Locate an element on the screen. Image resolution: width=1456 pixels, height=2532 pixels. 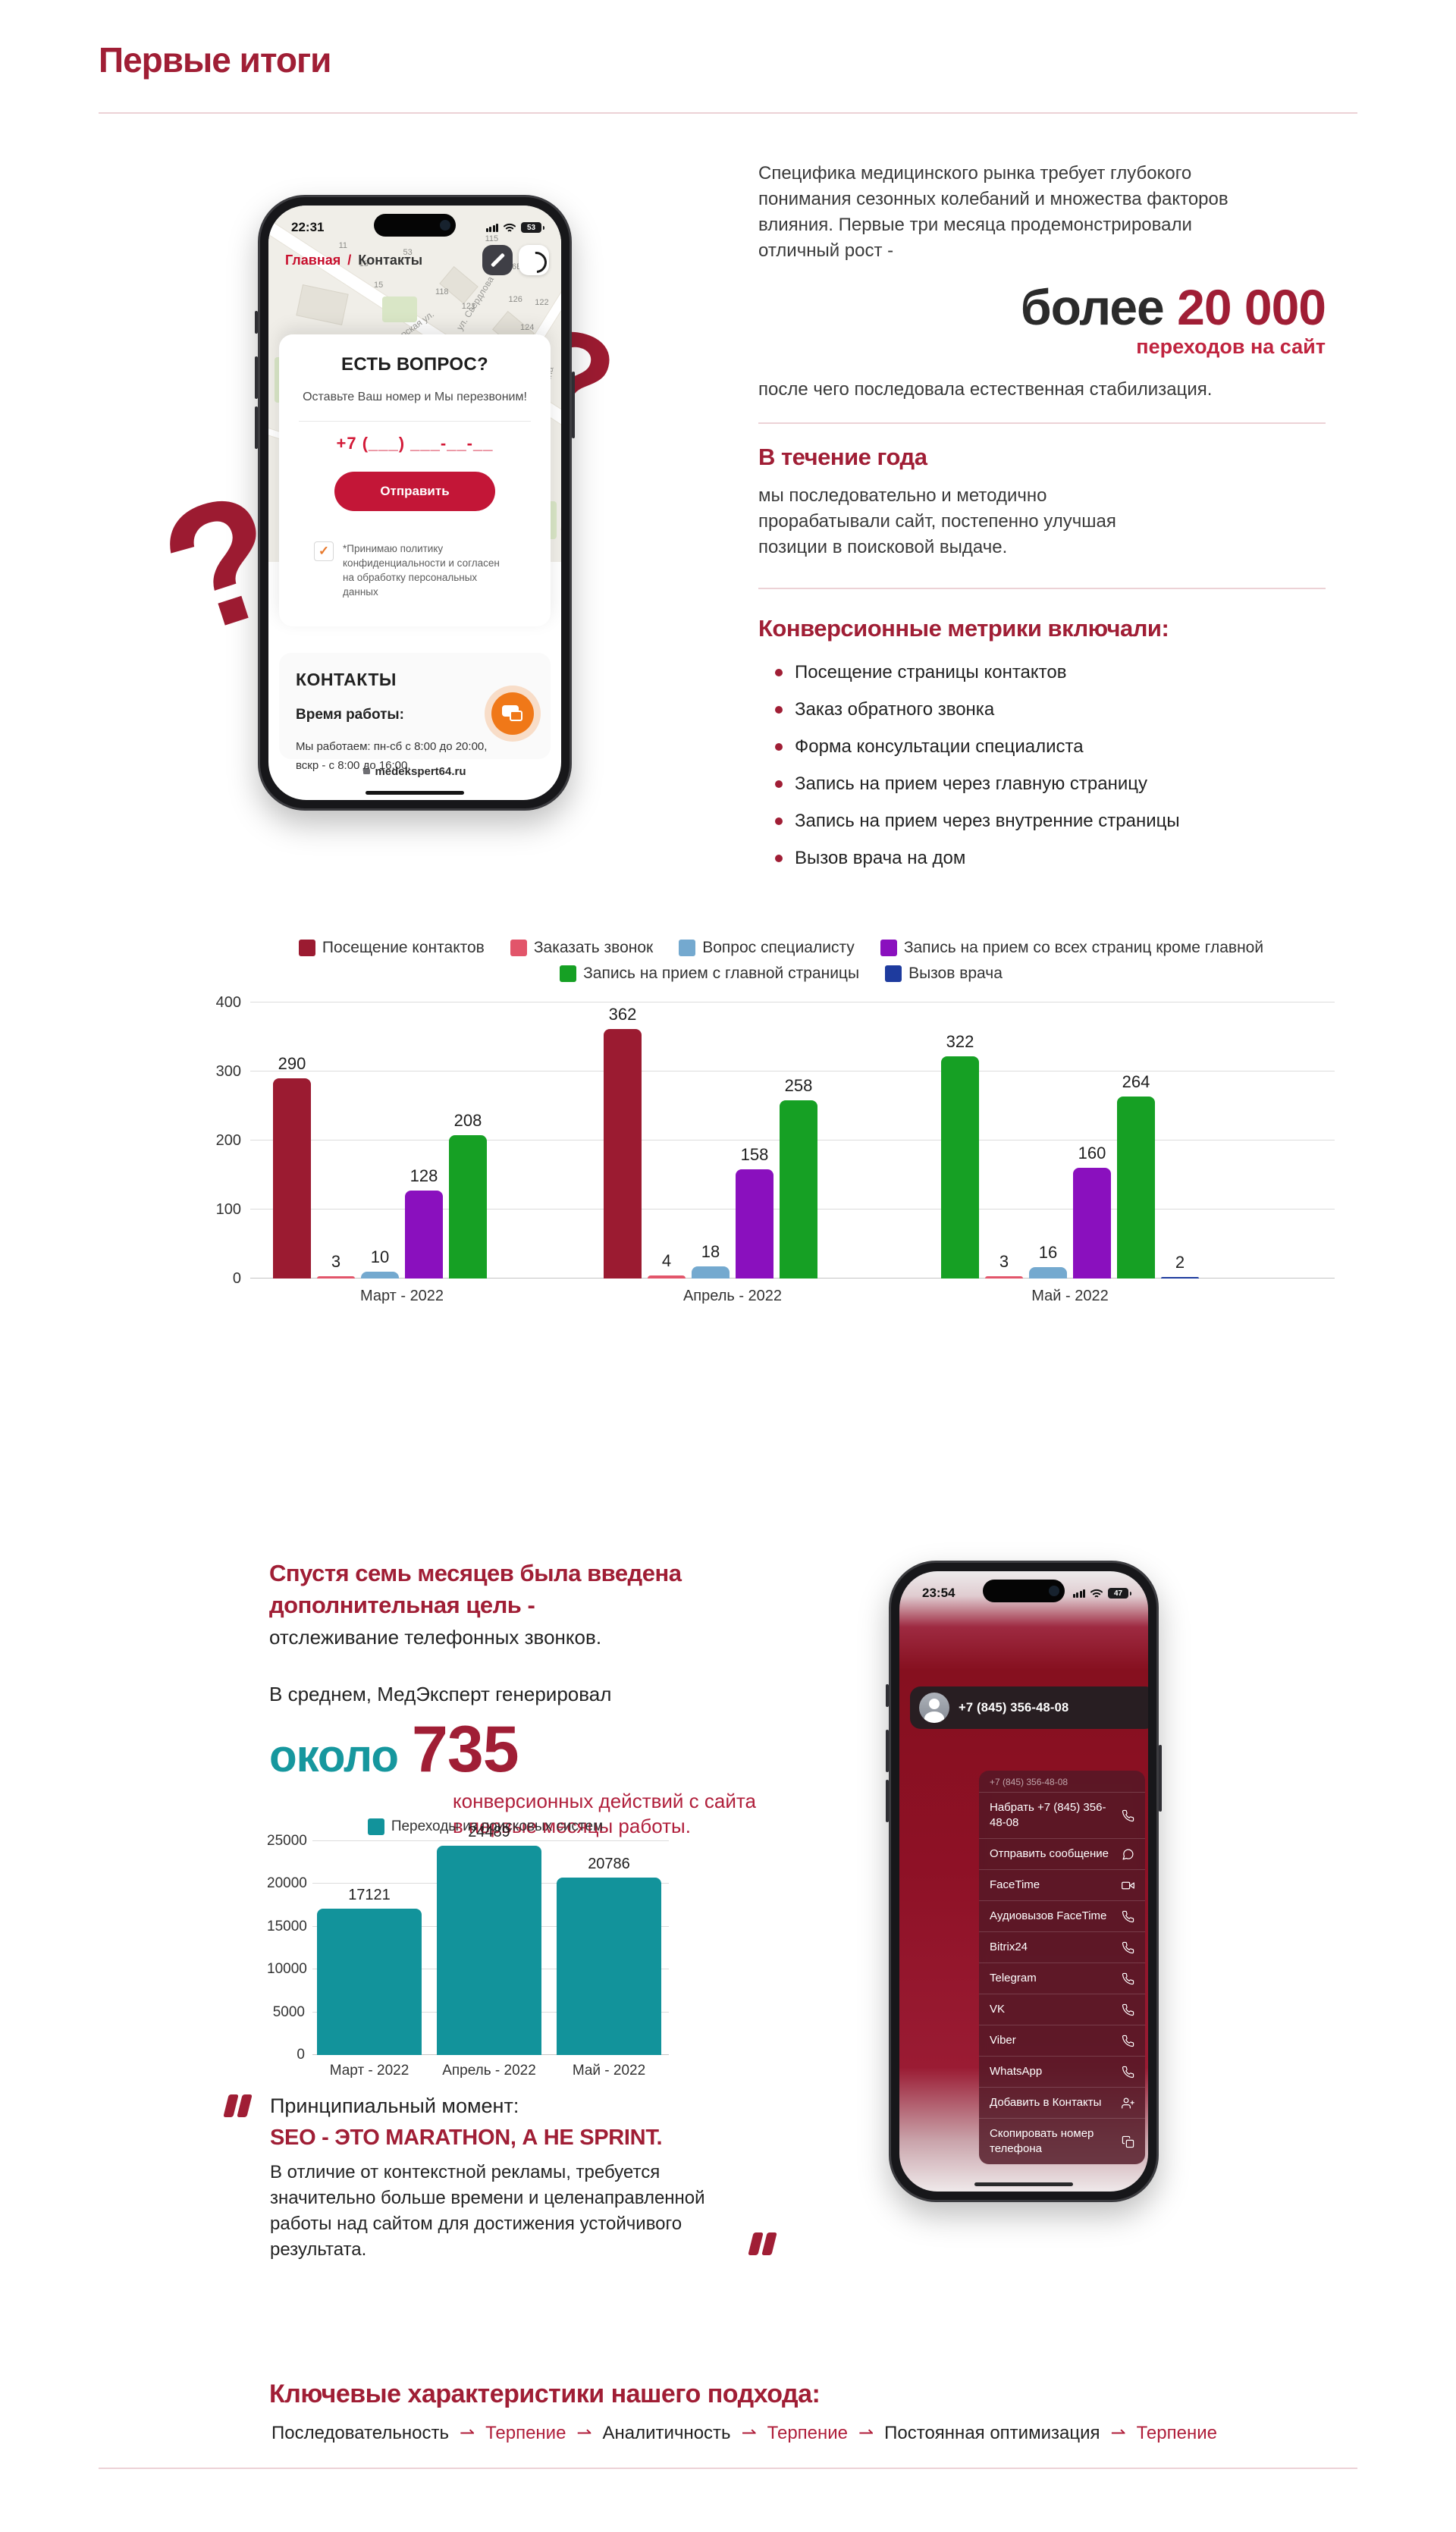
y-axis-tick: 5000 is located at coordinates (288, 2011).